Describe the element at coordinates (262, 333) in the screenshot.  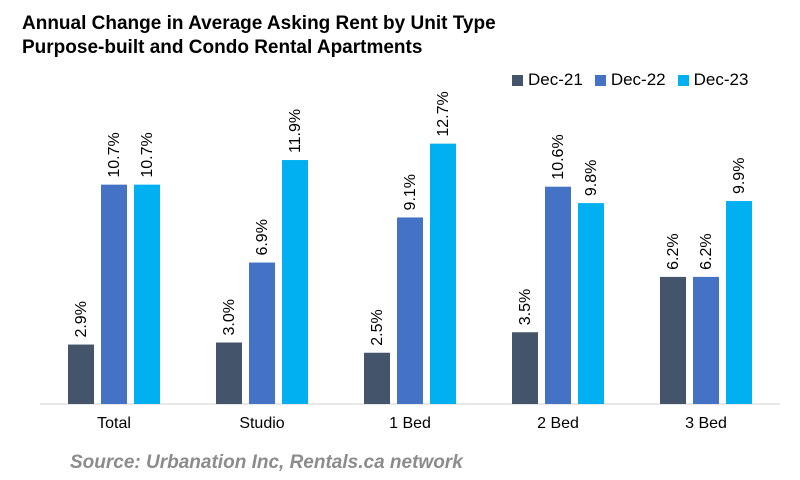
I see `bar-dec-22-studio` at that location.